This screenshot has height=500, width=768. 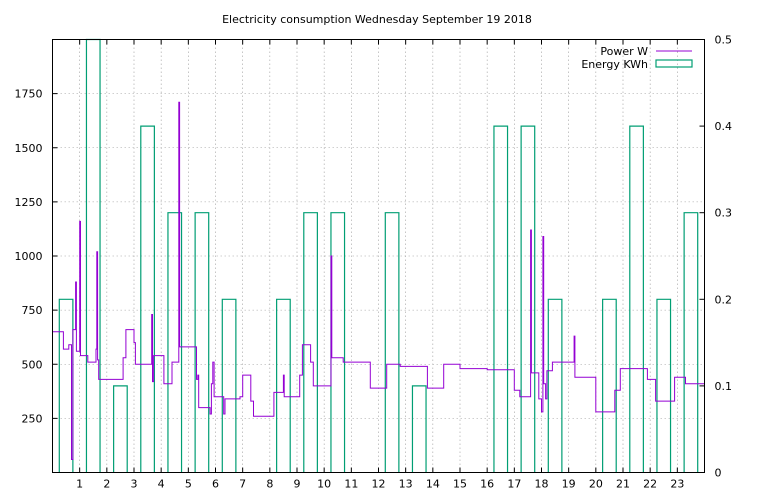 What do you see at coordinates (32, 364) in the screenshot?
I see `y-tick-label: 500` at bounding box center [32, 364].